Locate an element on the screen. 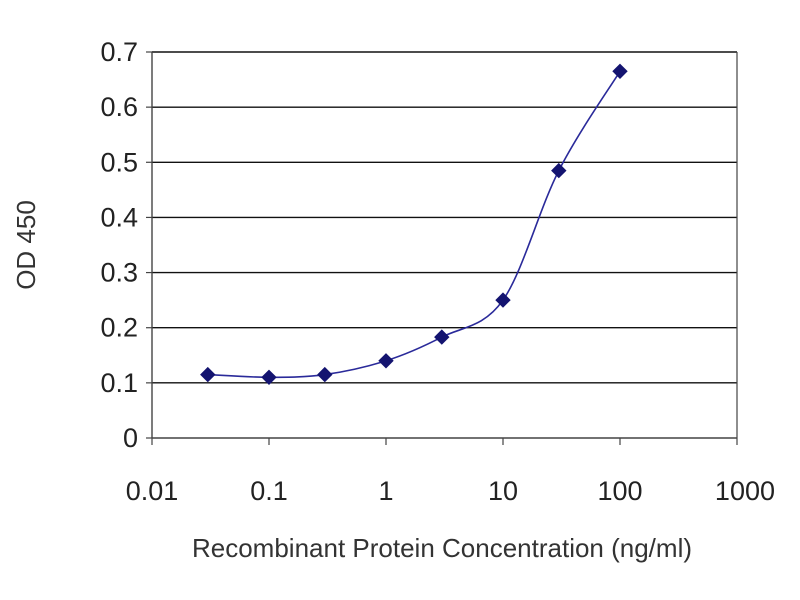 The image size is (800, 600). x-tick-label: 0.01 is located at coordinates (152, 491).